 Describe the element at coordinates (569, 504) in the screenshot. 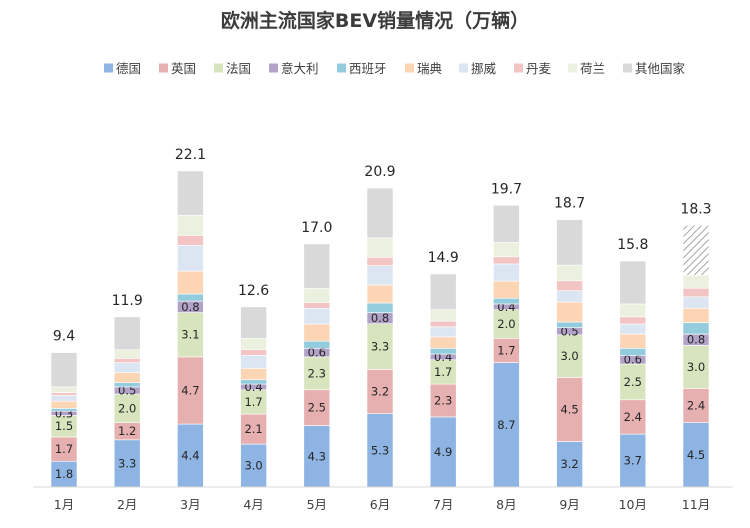

I see `category-label-8: 9月` at that location.